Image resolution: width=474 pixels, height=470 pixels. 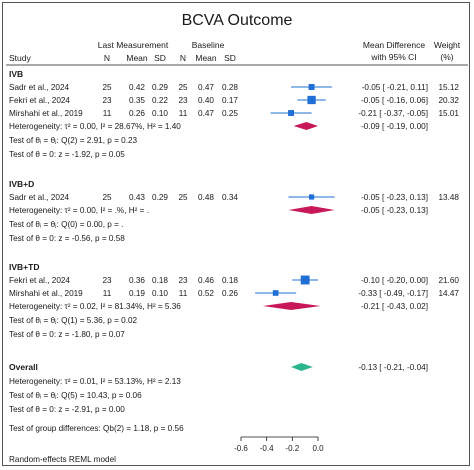 What do you see at coordinates (449, 113) in the screenshot?
I see `study-row-2-weight: 15.01` at bounding box center [449, 113].